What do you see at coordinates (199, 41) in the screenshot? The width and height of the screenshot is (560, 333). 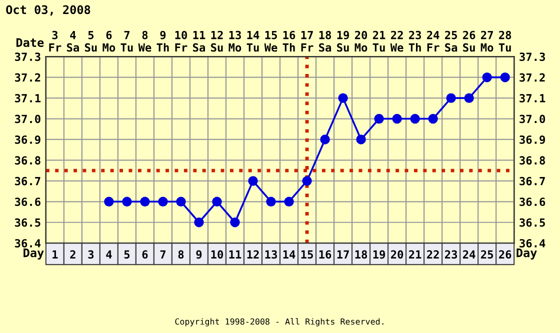 I see `x-tick-label: 11 Sa` at bounding box center [199, 41].